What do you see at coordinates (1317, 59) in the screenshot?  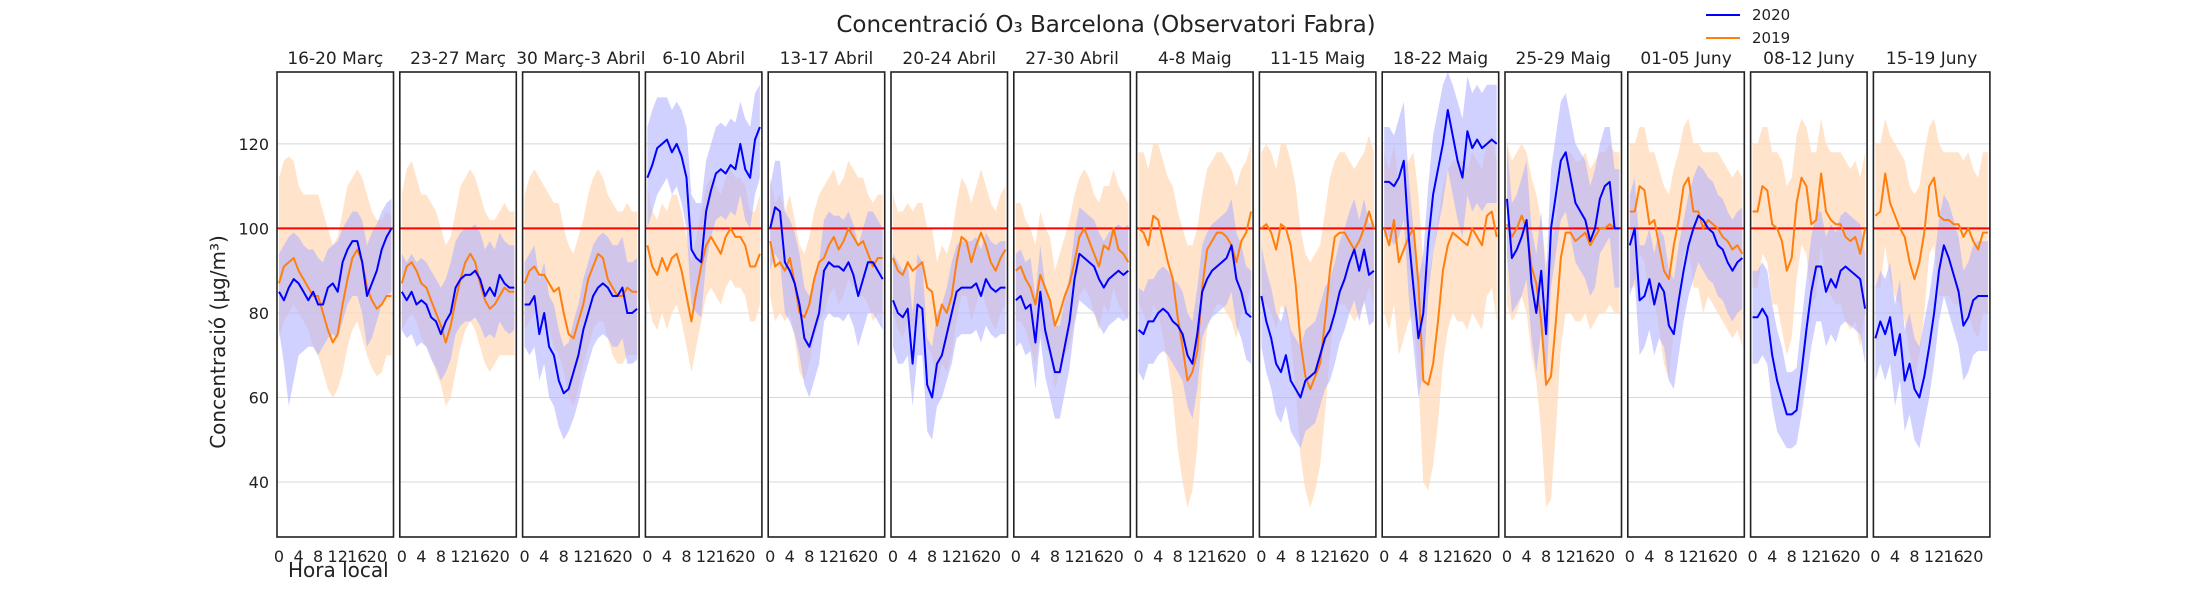 I see `panel-title: 11-15 Maig` at bounding box center [1317, 59].